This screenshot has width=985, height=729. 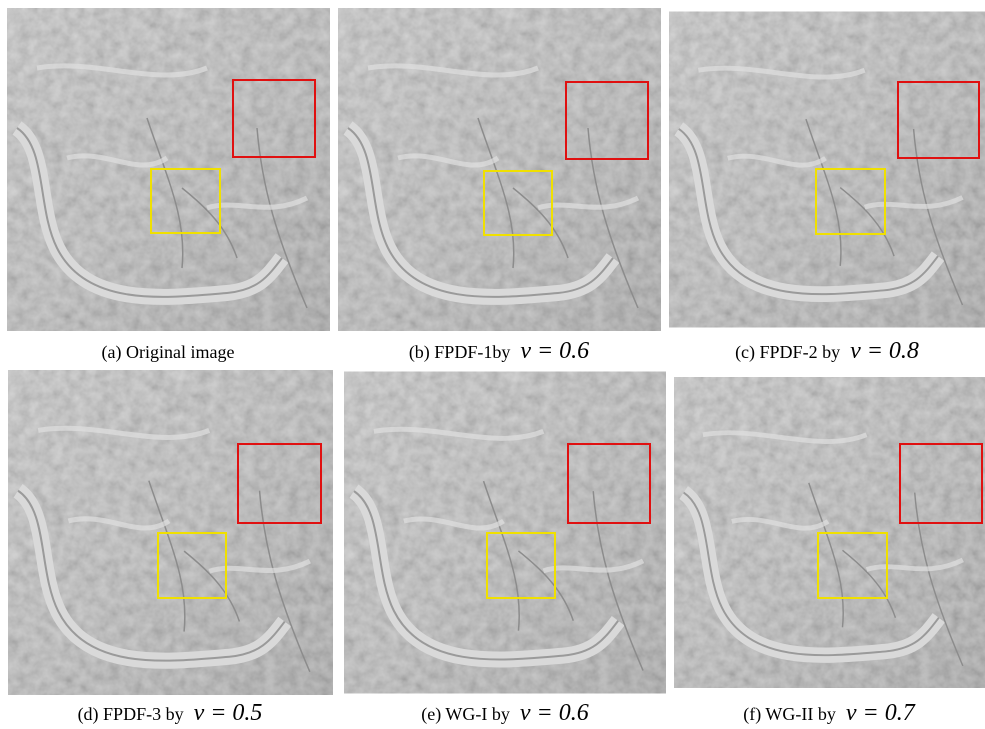 I want to click on caption: (f) WG-II by v = 0.7, so click(x=829, y=713).